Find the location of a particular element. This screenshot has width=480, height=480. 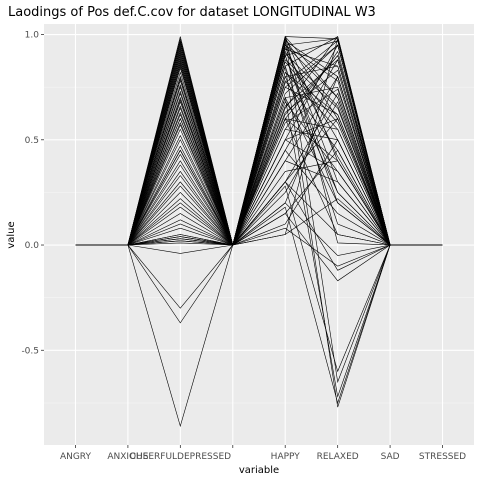

x-tick-label: RELAXED is located at coordinates (338, 457).